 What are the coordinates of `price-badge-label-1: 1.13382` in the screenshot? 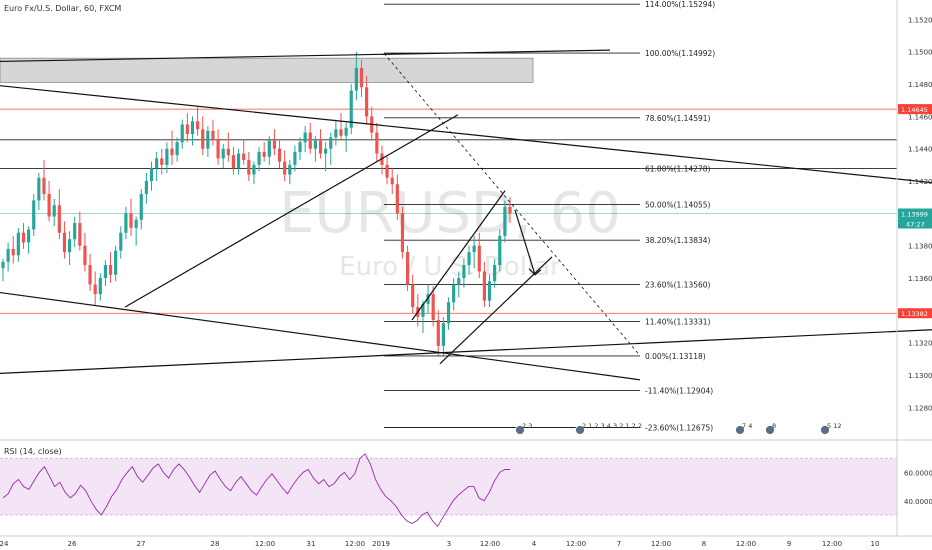 It's located at (914, 314).